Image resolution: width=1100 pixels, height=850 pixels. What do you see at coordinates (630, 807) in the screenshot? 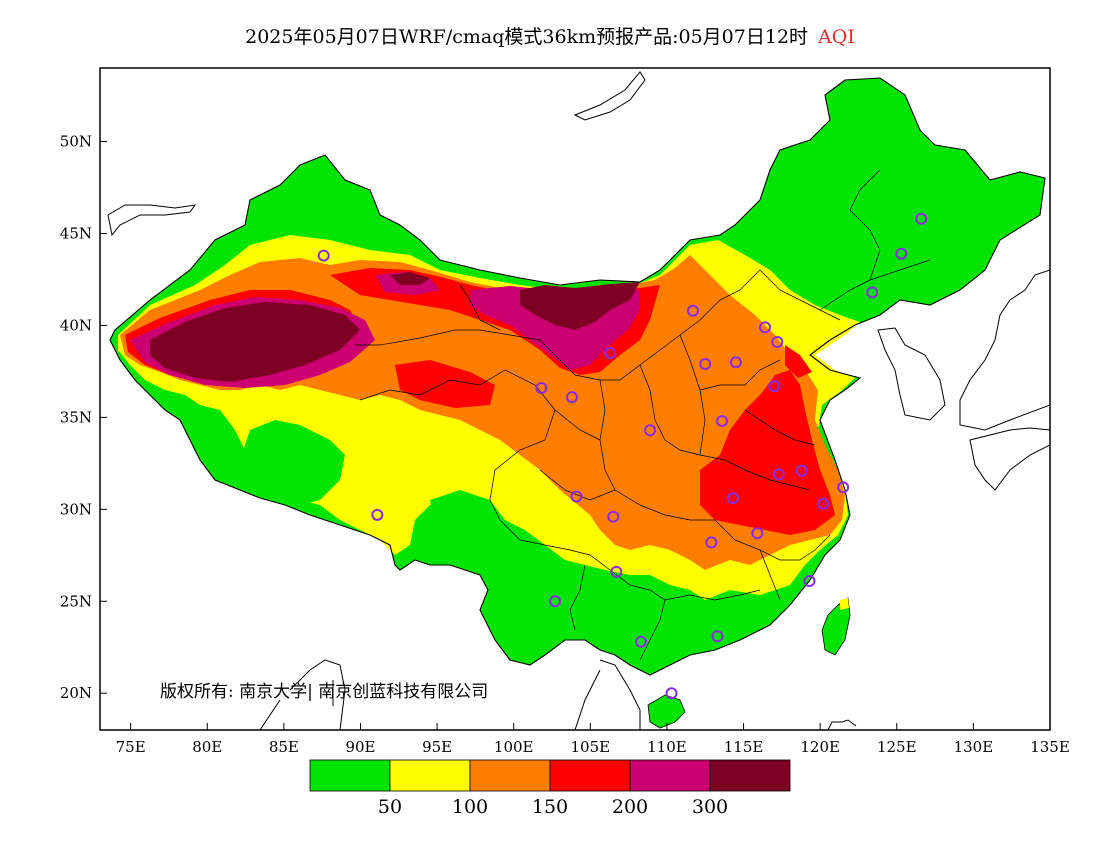
I see `colorbar-label: 200` at bounding box center [630, 807].